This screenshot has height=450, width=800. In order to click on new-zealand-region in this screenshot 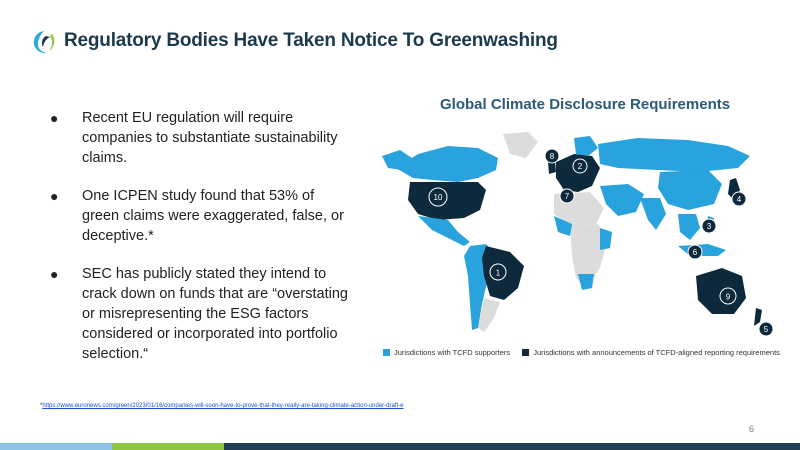, I will do `click(758, 317)`.